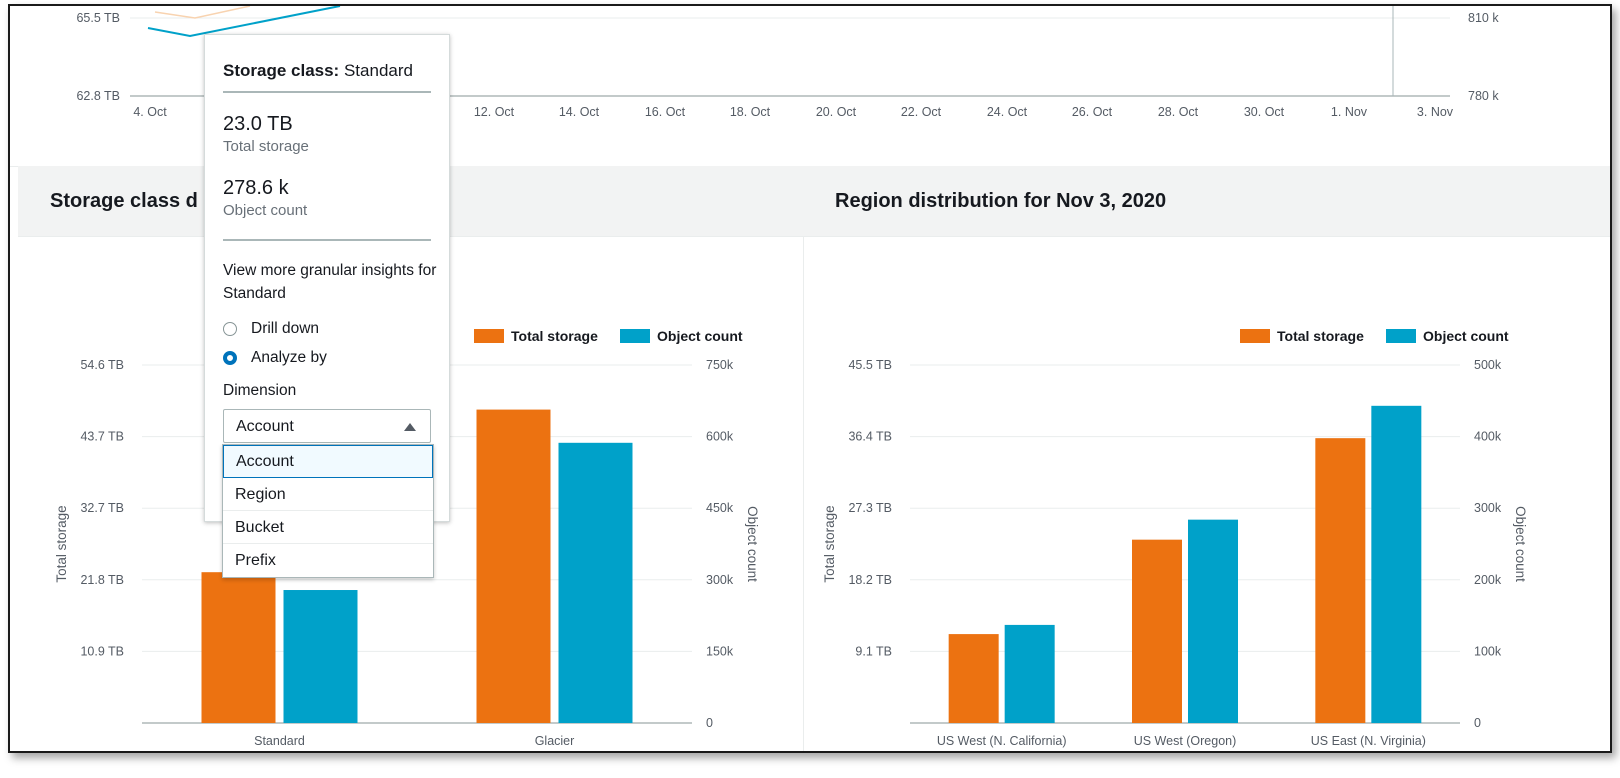 The height and width of the screenshot is (778, 1620). What do you see at coordinates (230, 329) in the screenshot?
I see `radio-unchecked-icon` at bounding box center [230, 329].